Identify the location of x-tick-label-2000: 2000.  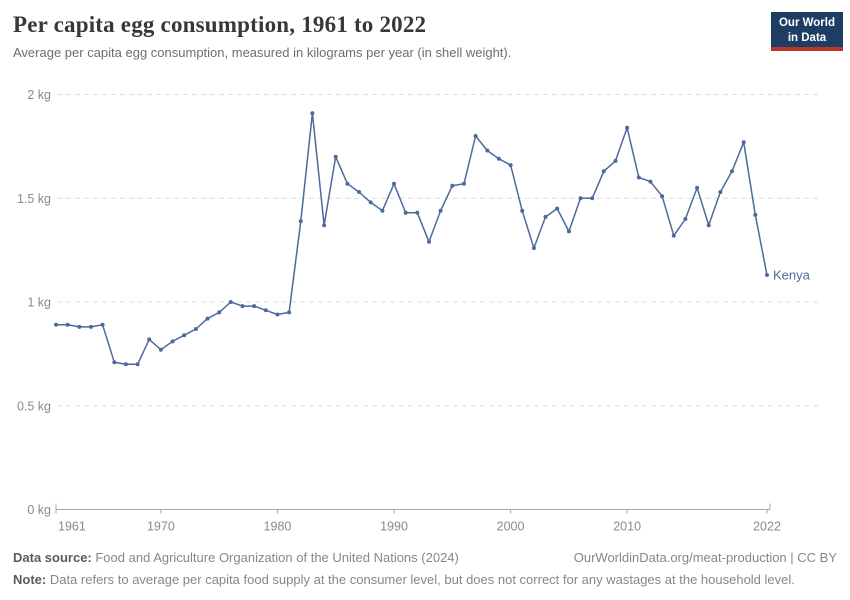
(511, 527).